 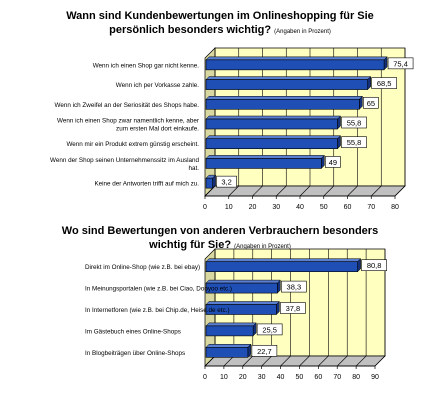 What do you see at coordinates (135, 353) in the screenshot?
I see `chart2-category-label: In Blogbeiträgen über Online-Shops` at bounding box center [135, 353].